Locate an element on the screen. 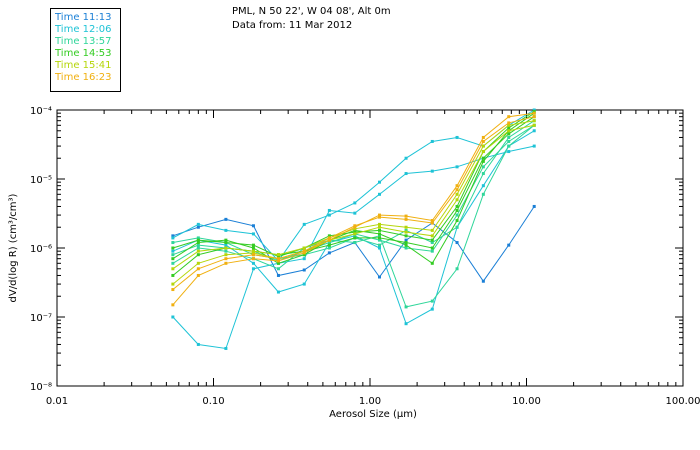 This screenshot has width=700, height=450. legend-item: Time 14:53 is located at coordinates (83, 53).